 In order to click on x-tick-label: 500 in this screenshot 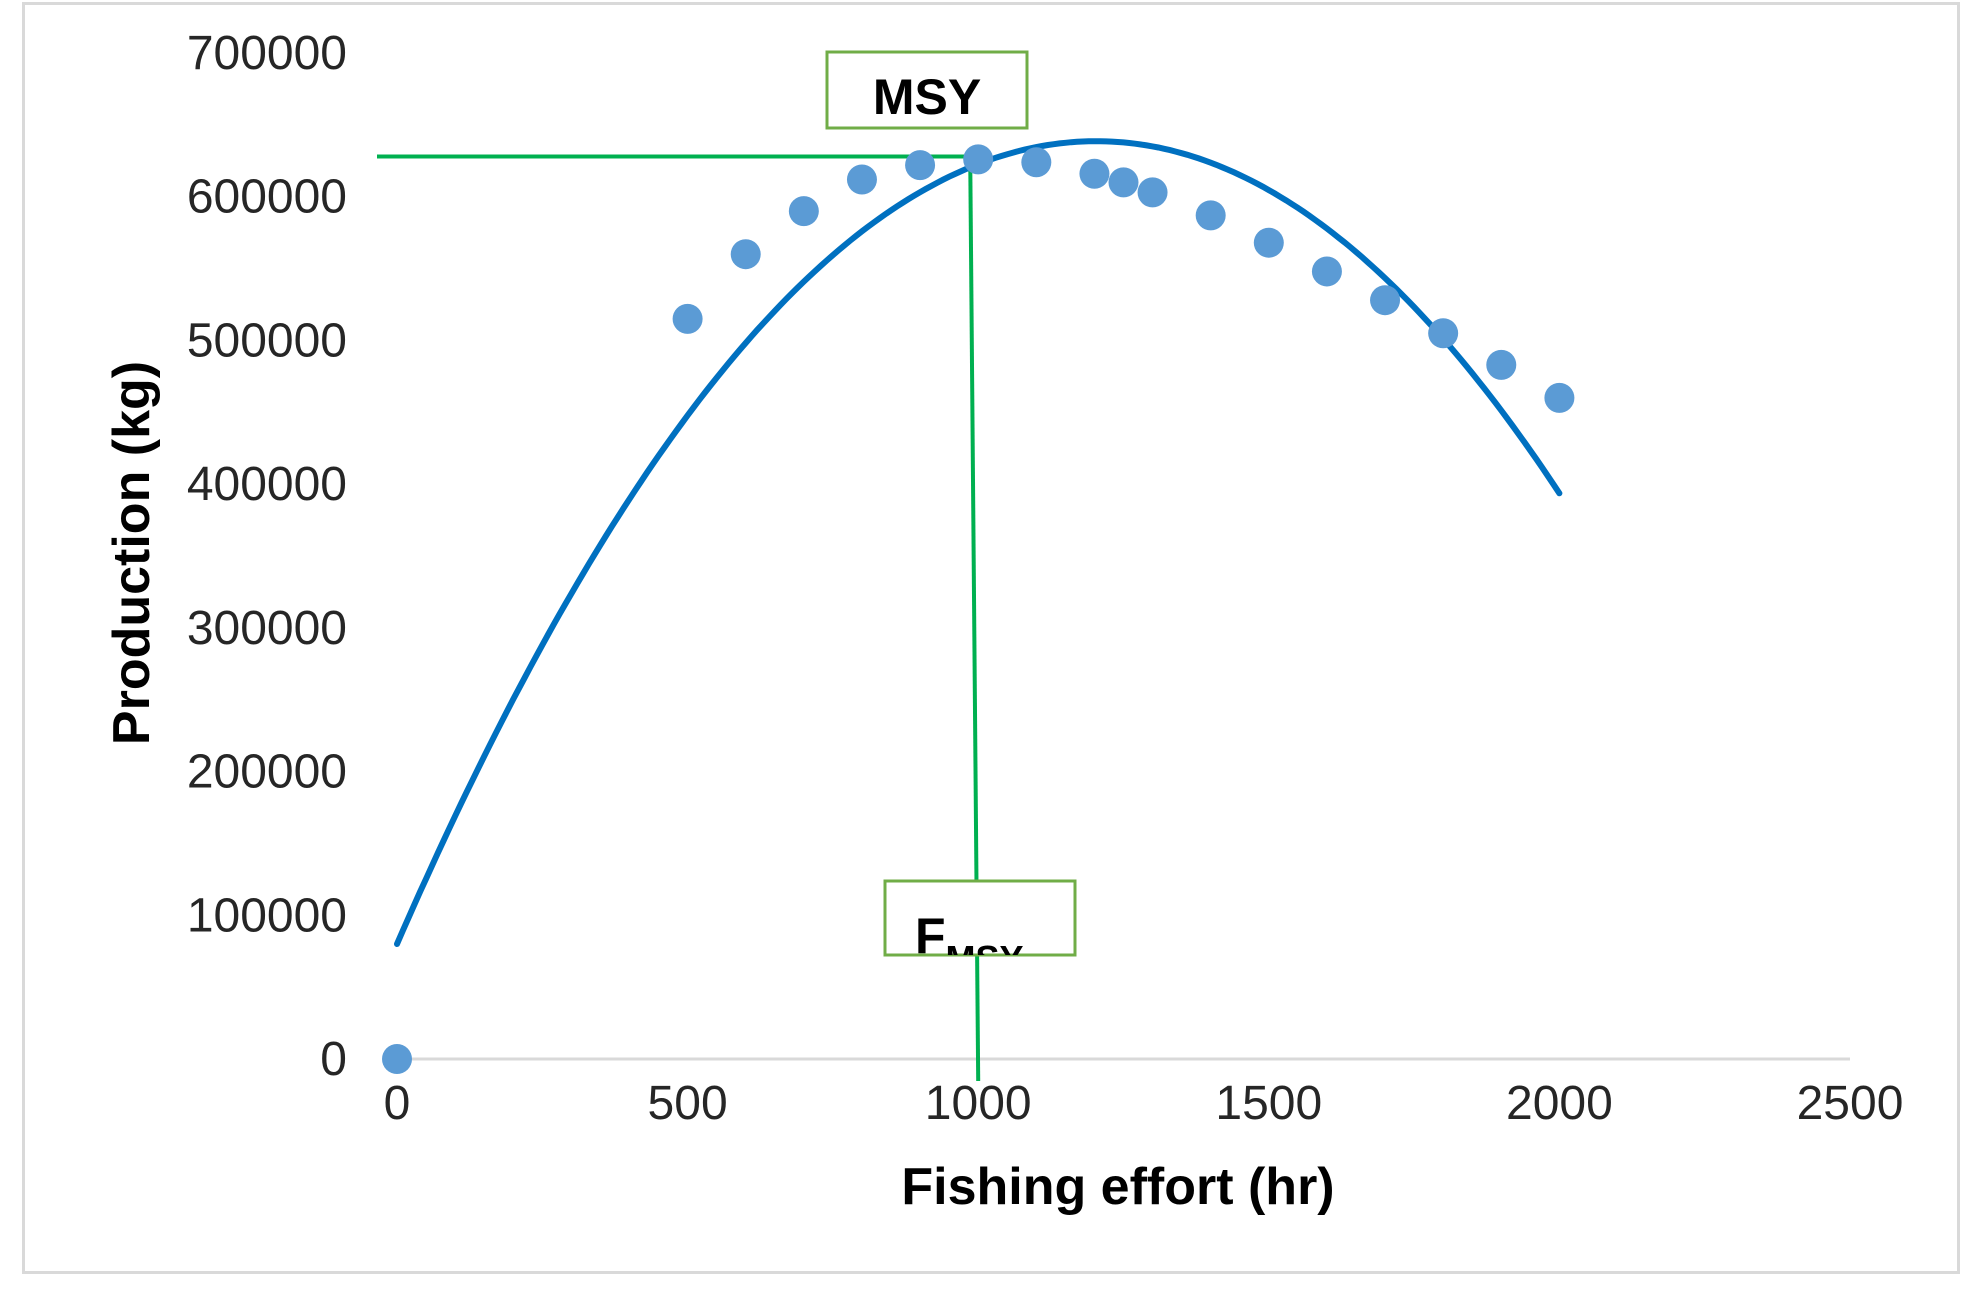, I will do `click(688, 1103)`.